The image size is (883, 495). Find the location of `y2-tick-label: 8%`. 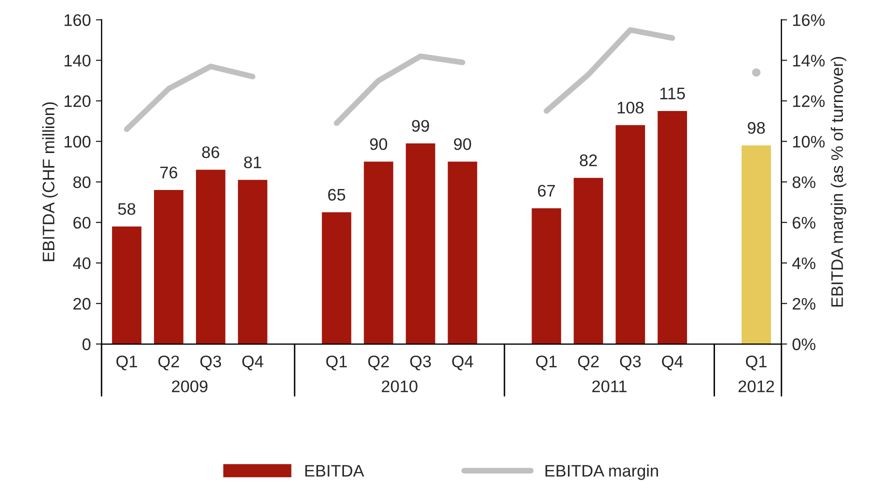

y2-tick-label: 8% is located at coordinates (804, 182).